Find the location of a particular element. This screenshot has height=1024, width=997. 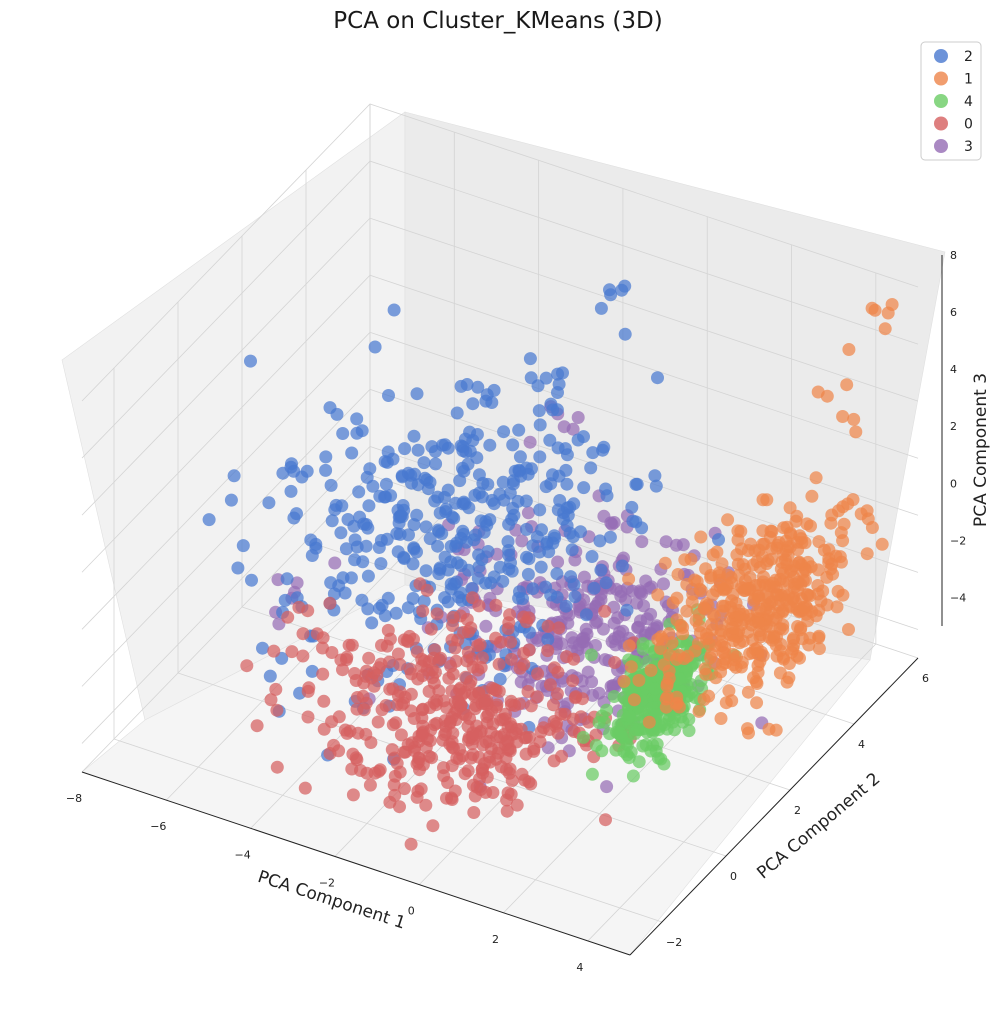

z-tick-label: 0 is located at coordinates (953, 483).